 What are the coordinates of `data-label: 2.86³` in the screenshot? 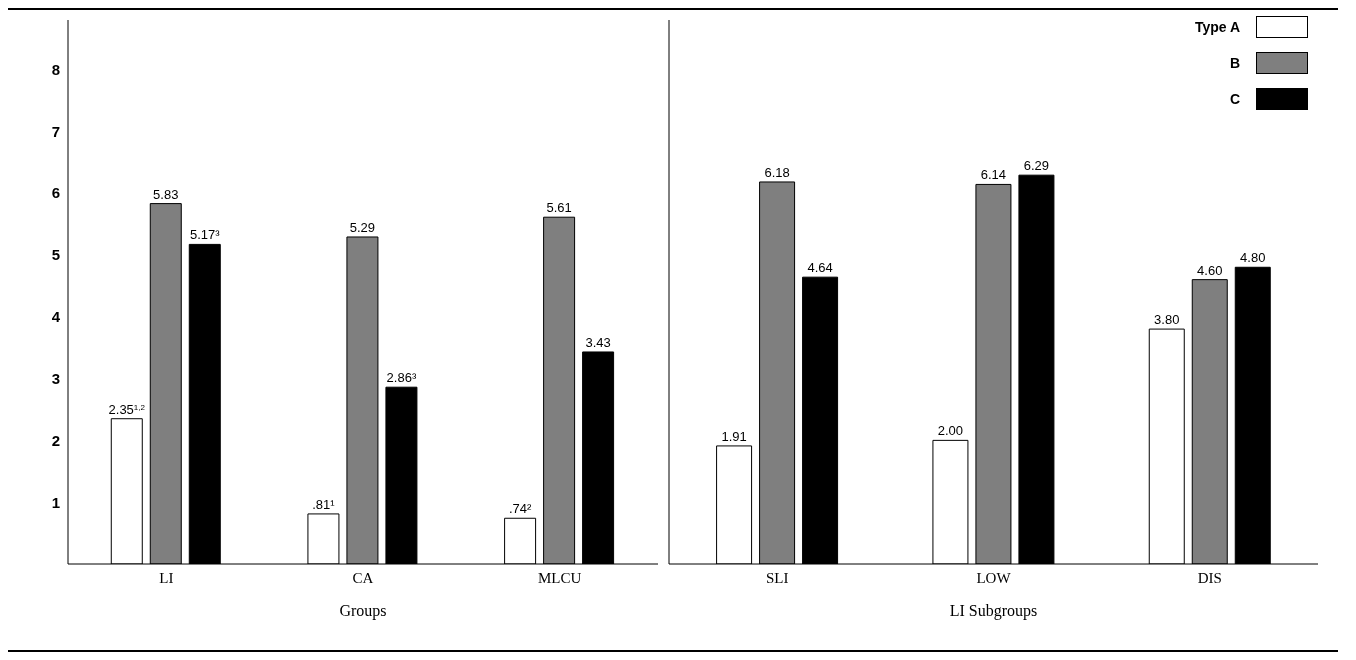 It's located at (401, 378).